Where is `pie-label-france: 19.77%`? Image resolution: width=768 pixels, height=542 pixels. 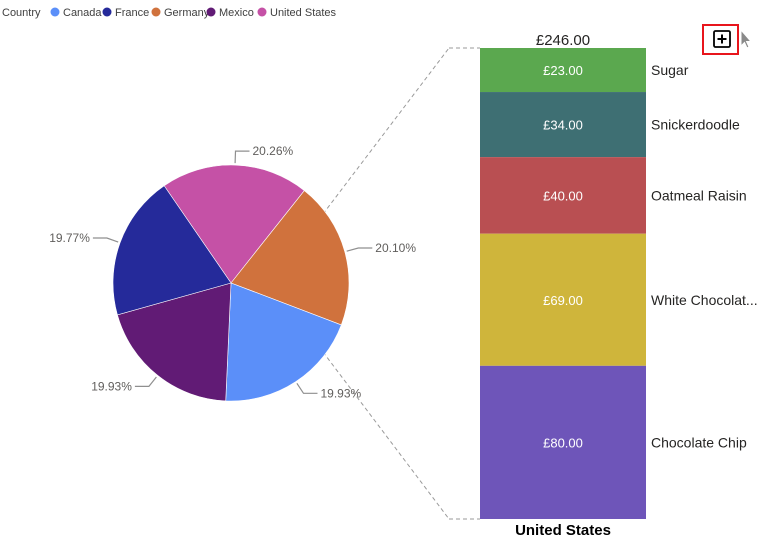 pie-label-france: 19.77% is located at coordinates (69, 238).